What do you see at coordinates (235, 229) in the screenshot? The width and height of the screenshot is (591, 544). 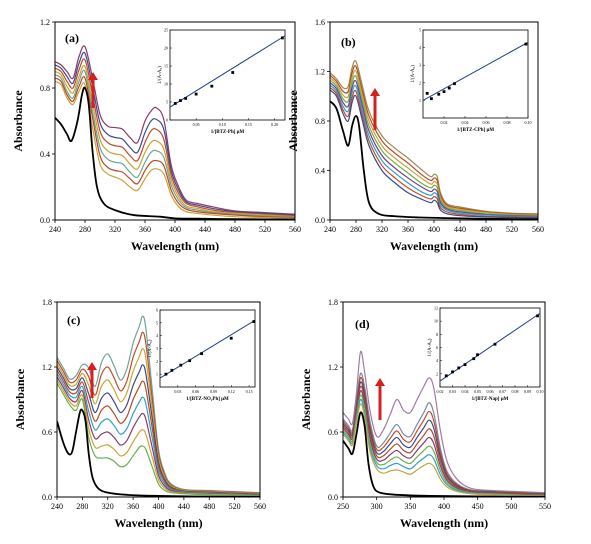 I see `x-tick-label: 480` at bounding box center [235, 229].